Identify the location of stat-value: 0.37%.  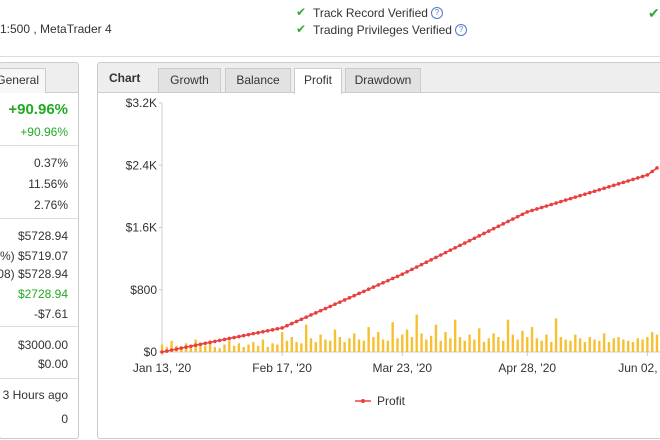
(50, 163).